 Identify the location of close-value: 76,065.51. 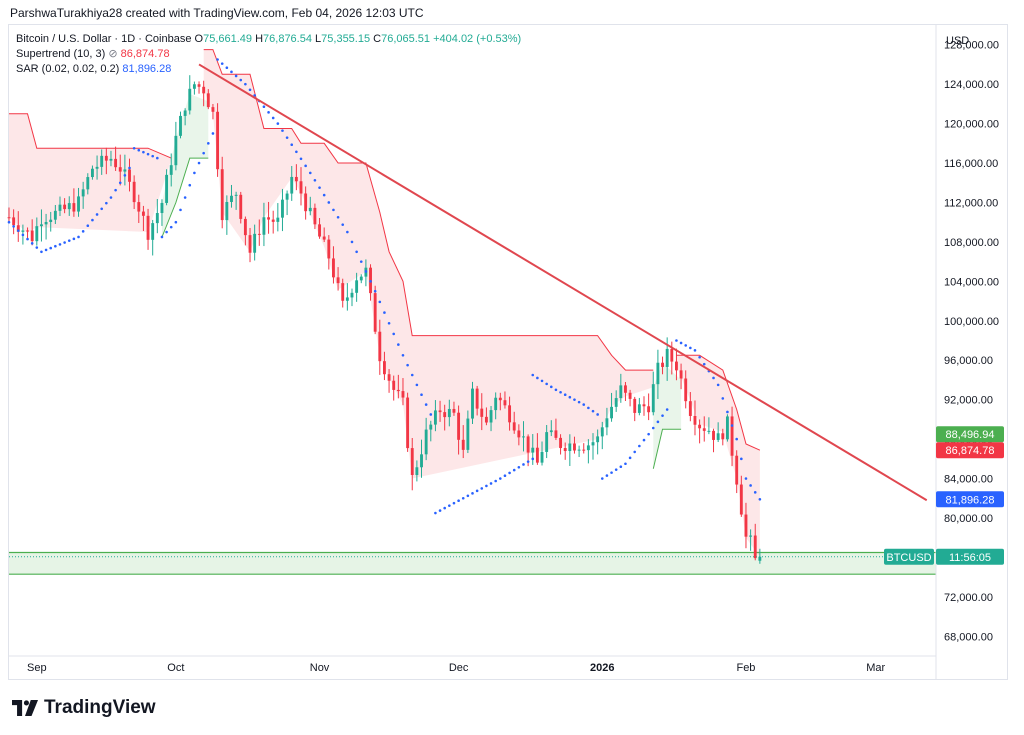
(406, 39).